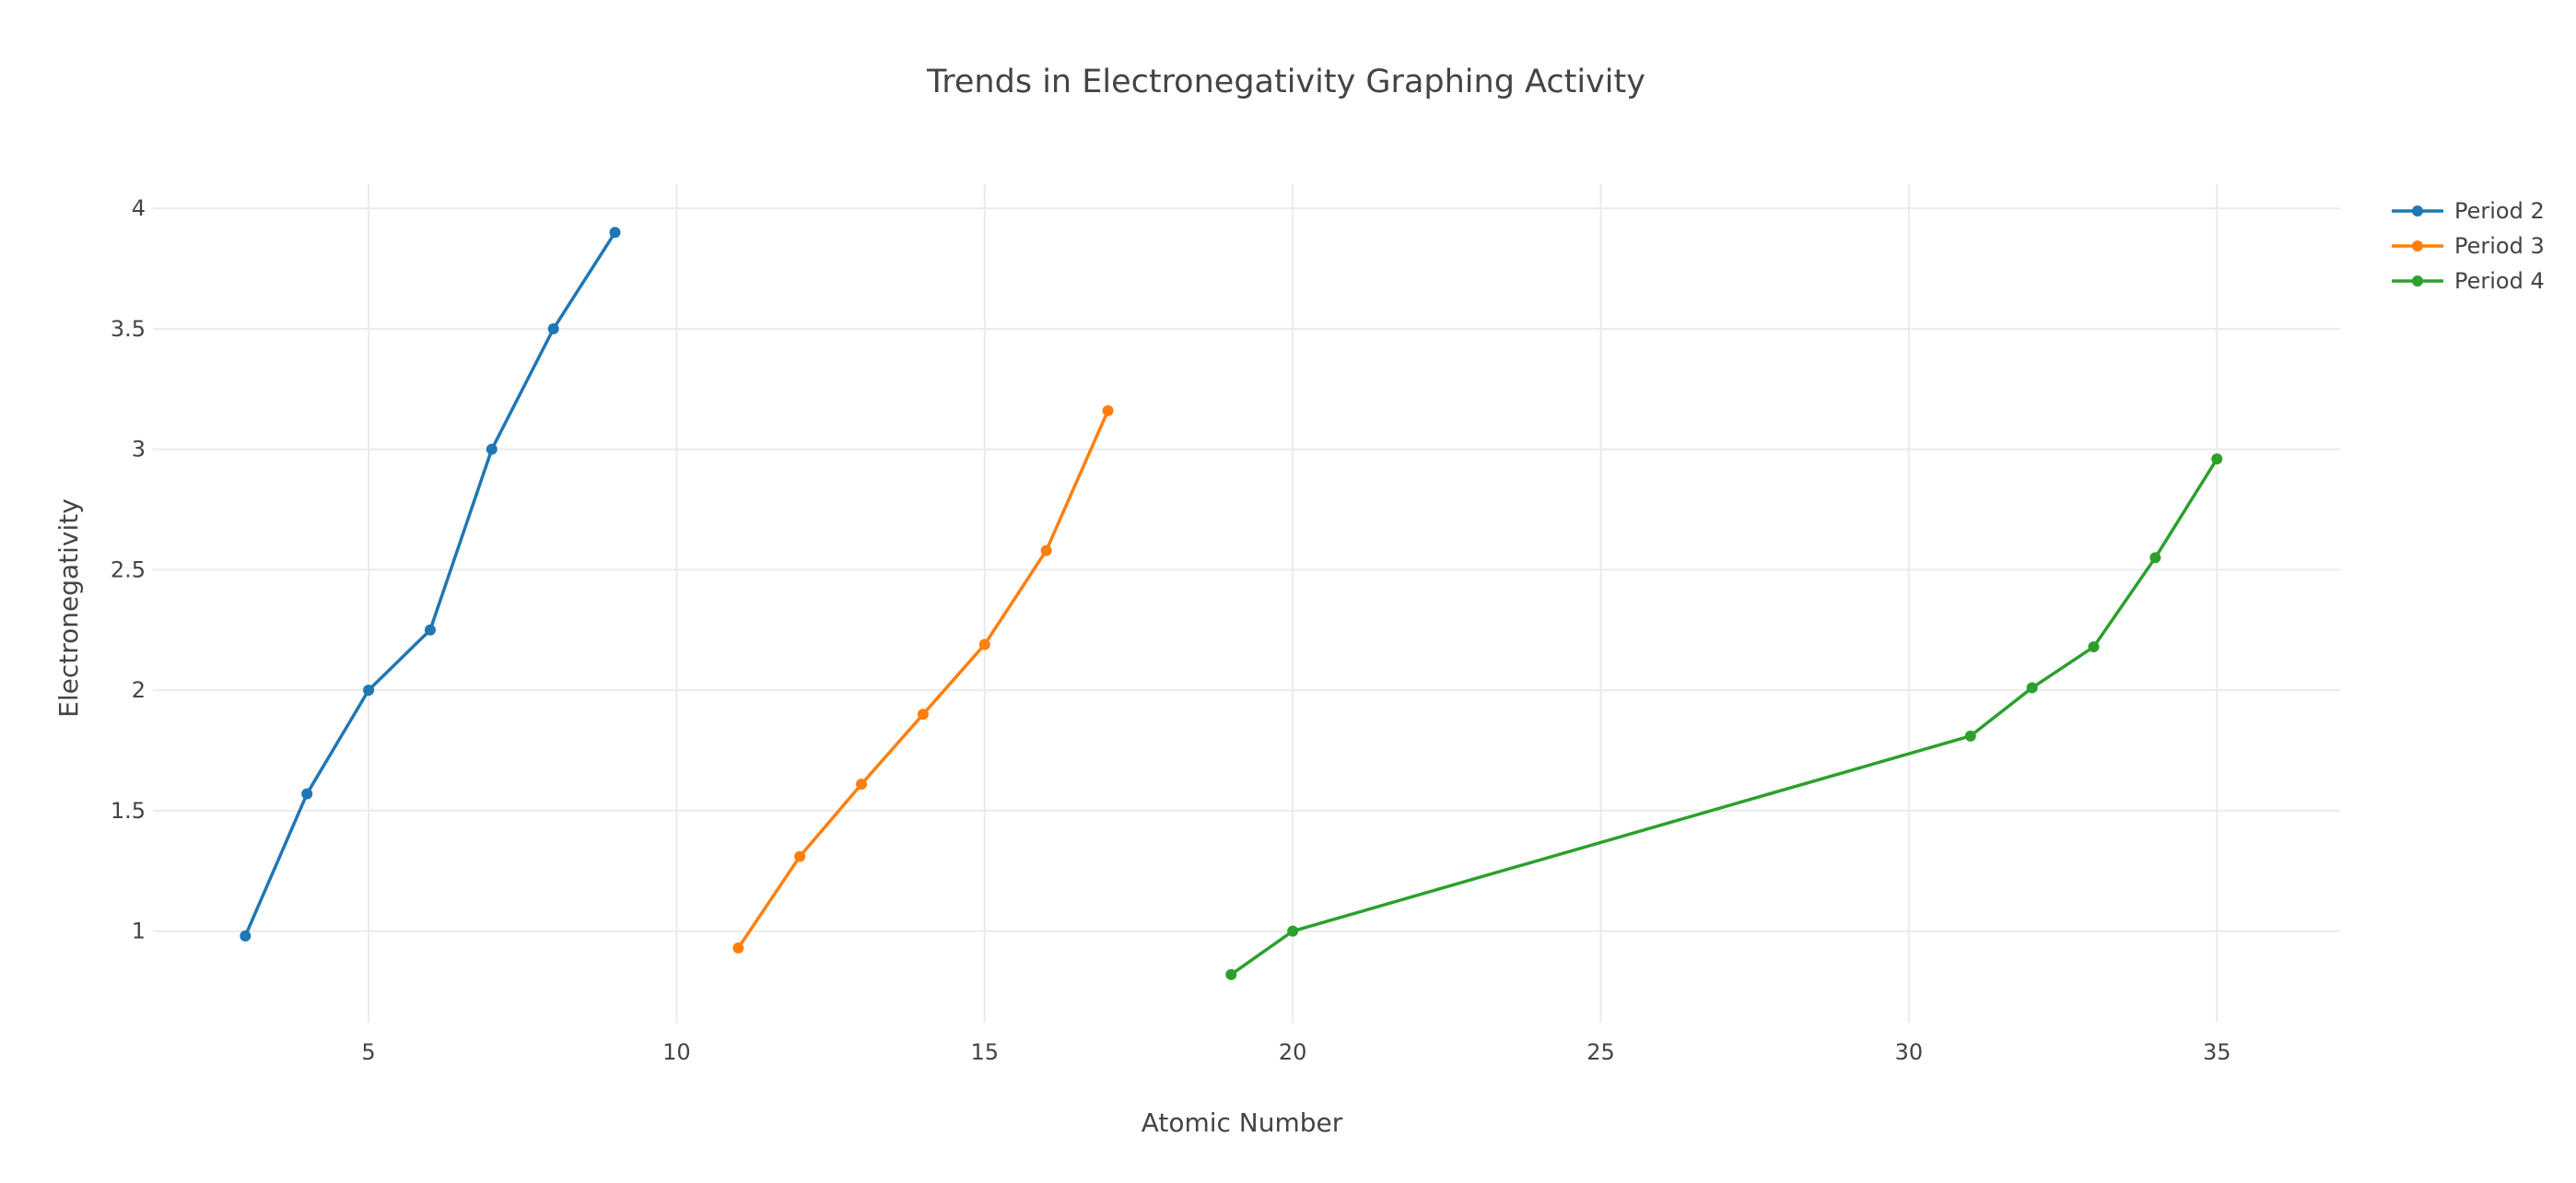 The height and width of the screenshot is (1183, 2576). I want to click on x-axis-tick-labels: 5 10 15 20 25 30 35, so click(1296, 1052).